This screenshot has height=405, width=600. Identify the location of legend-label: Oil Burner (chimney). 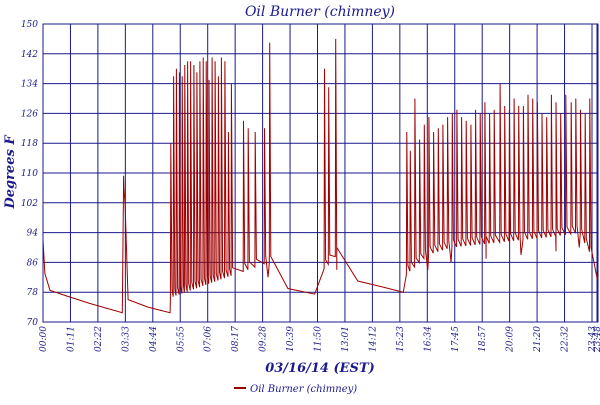
(303, 389).